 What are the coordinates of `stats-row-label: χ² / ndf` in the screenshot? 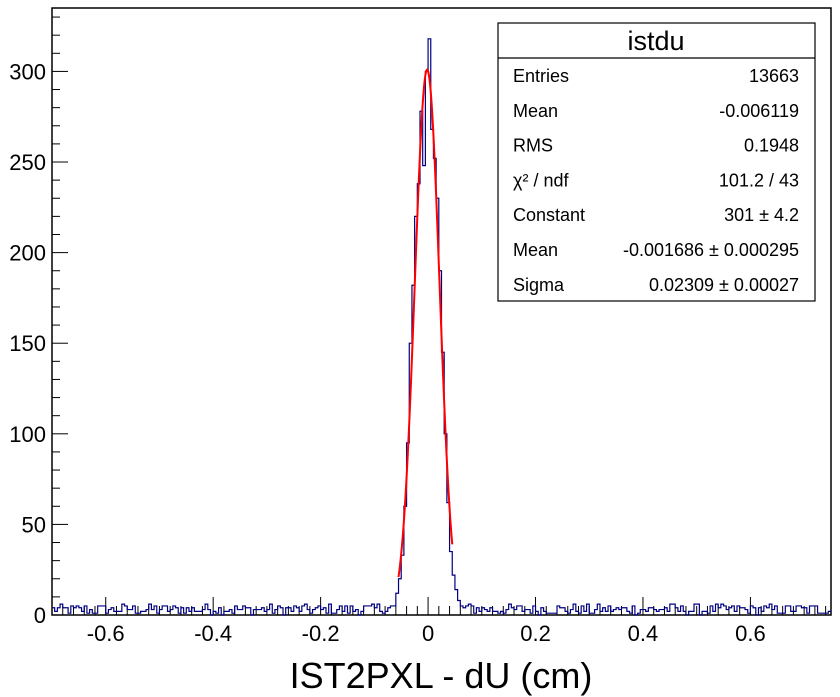 It's located at (541, 180).